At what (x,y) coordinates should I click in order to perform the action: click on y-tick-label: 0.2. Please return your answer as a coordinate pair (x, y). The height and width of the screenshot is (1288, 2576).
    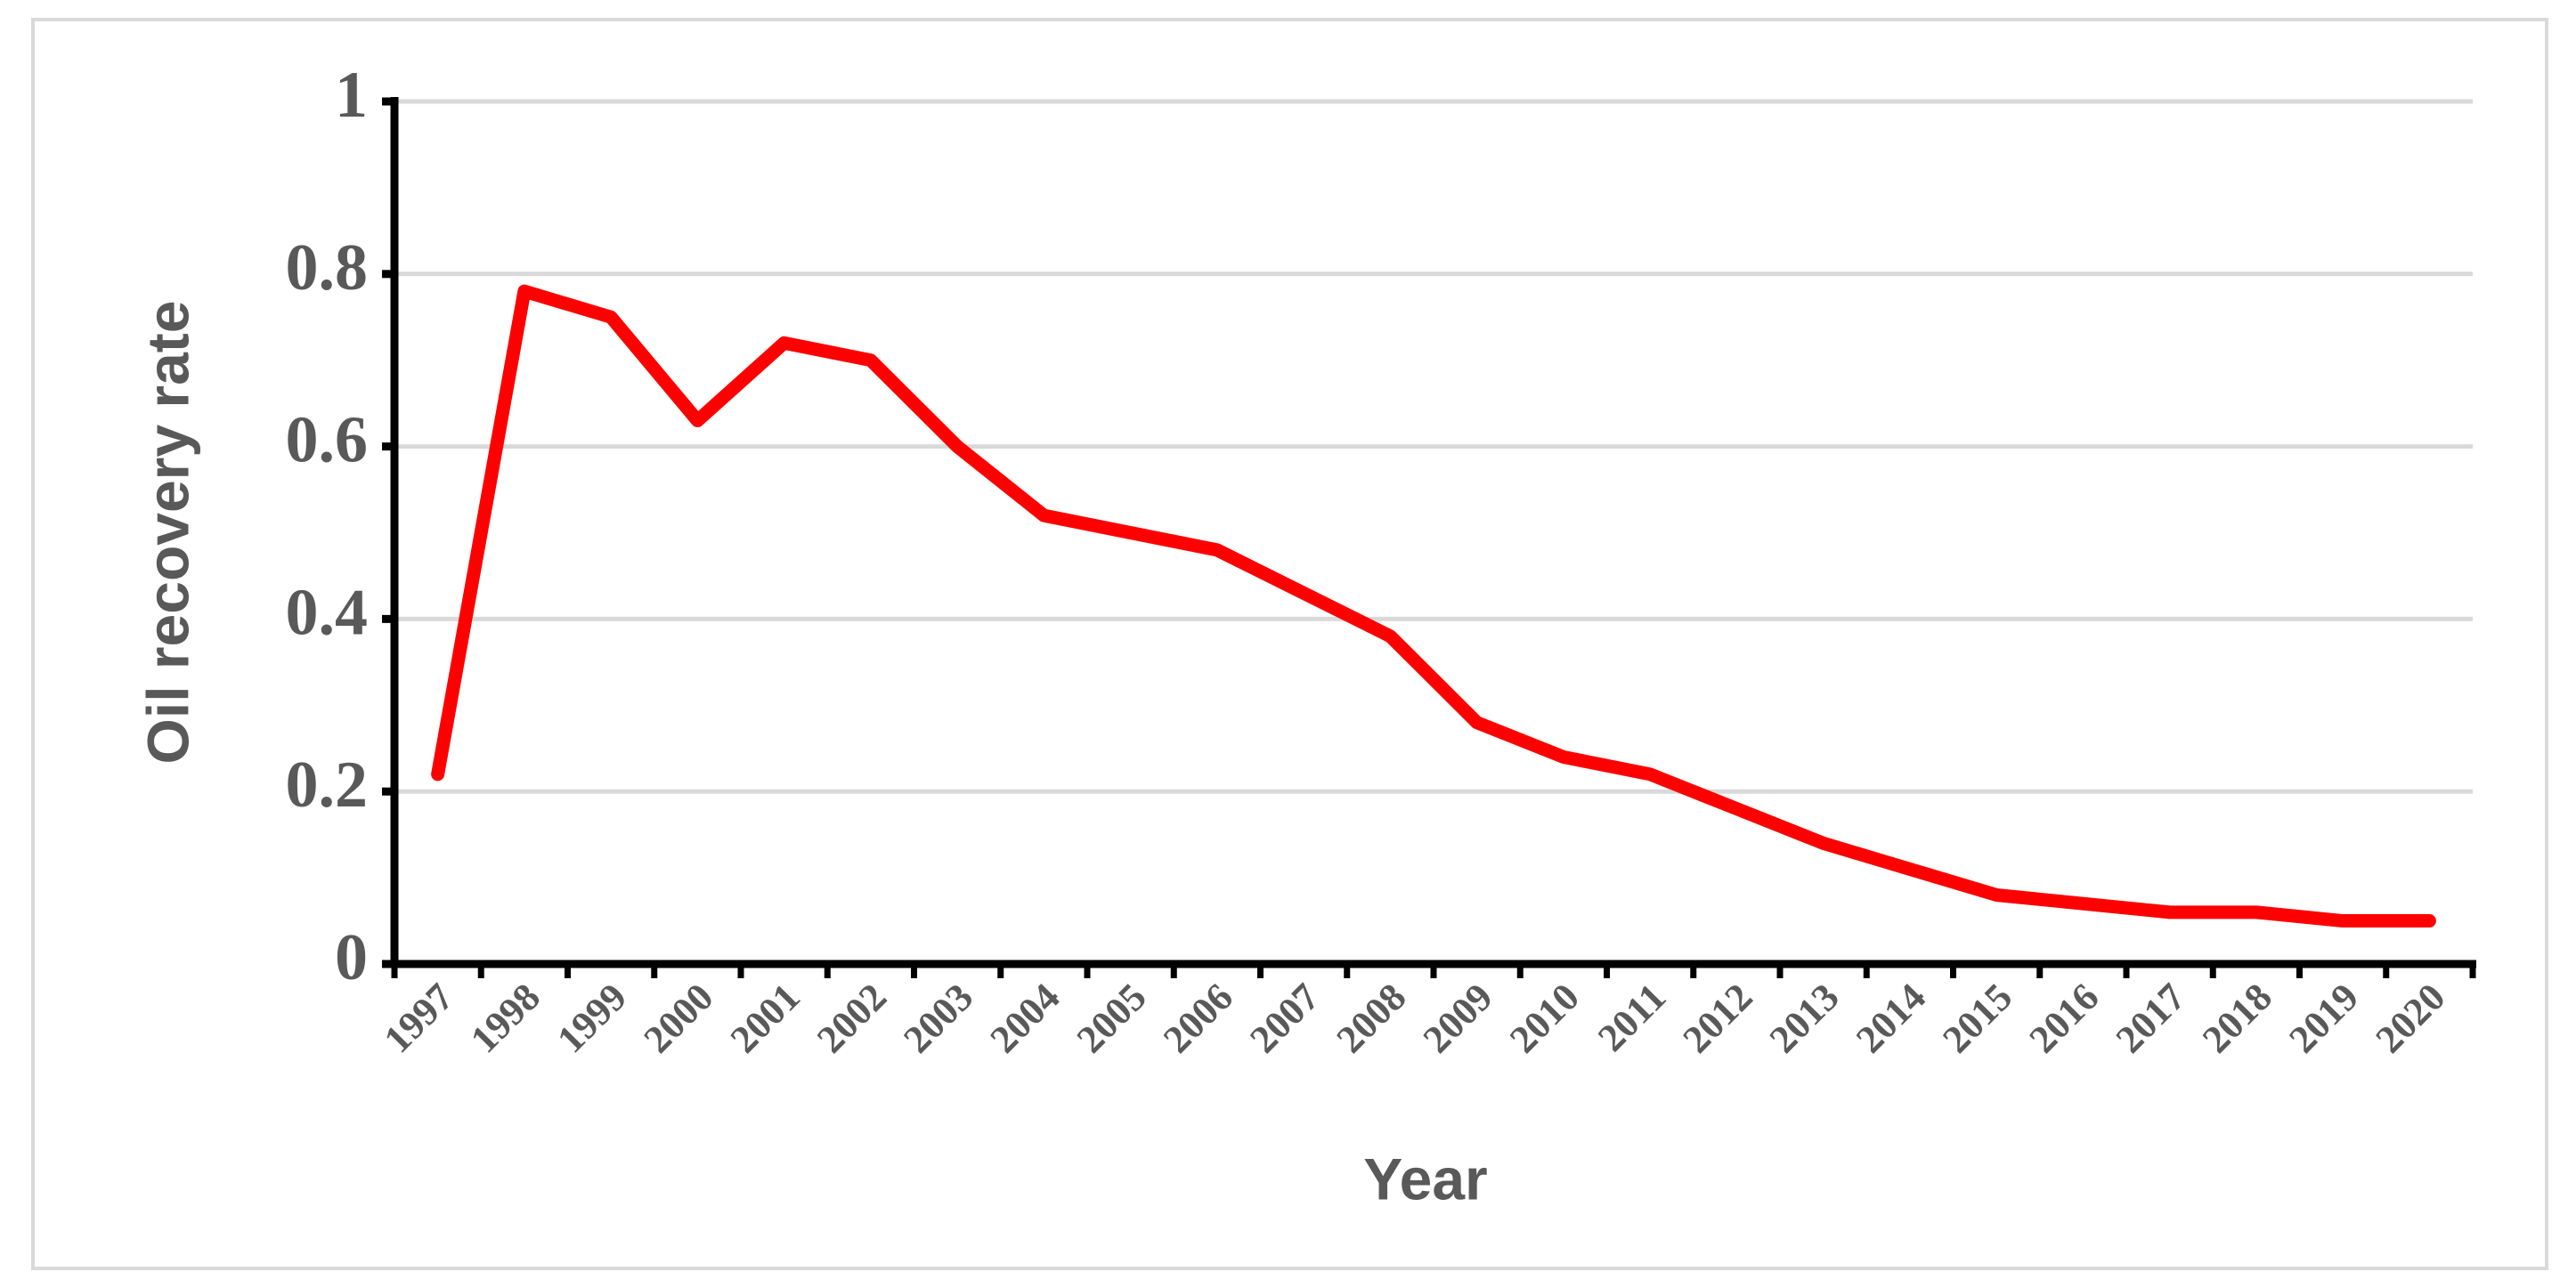
    Looking at the image, I should click on (327, 785).